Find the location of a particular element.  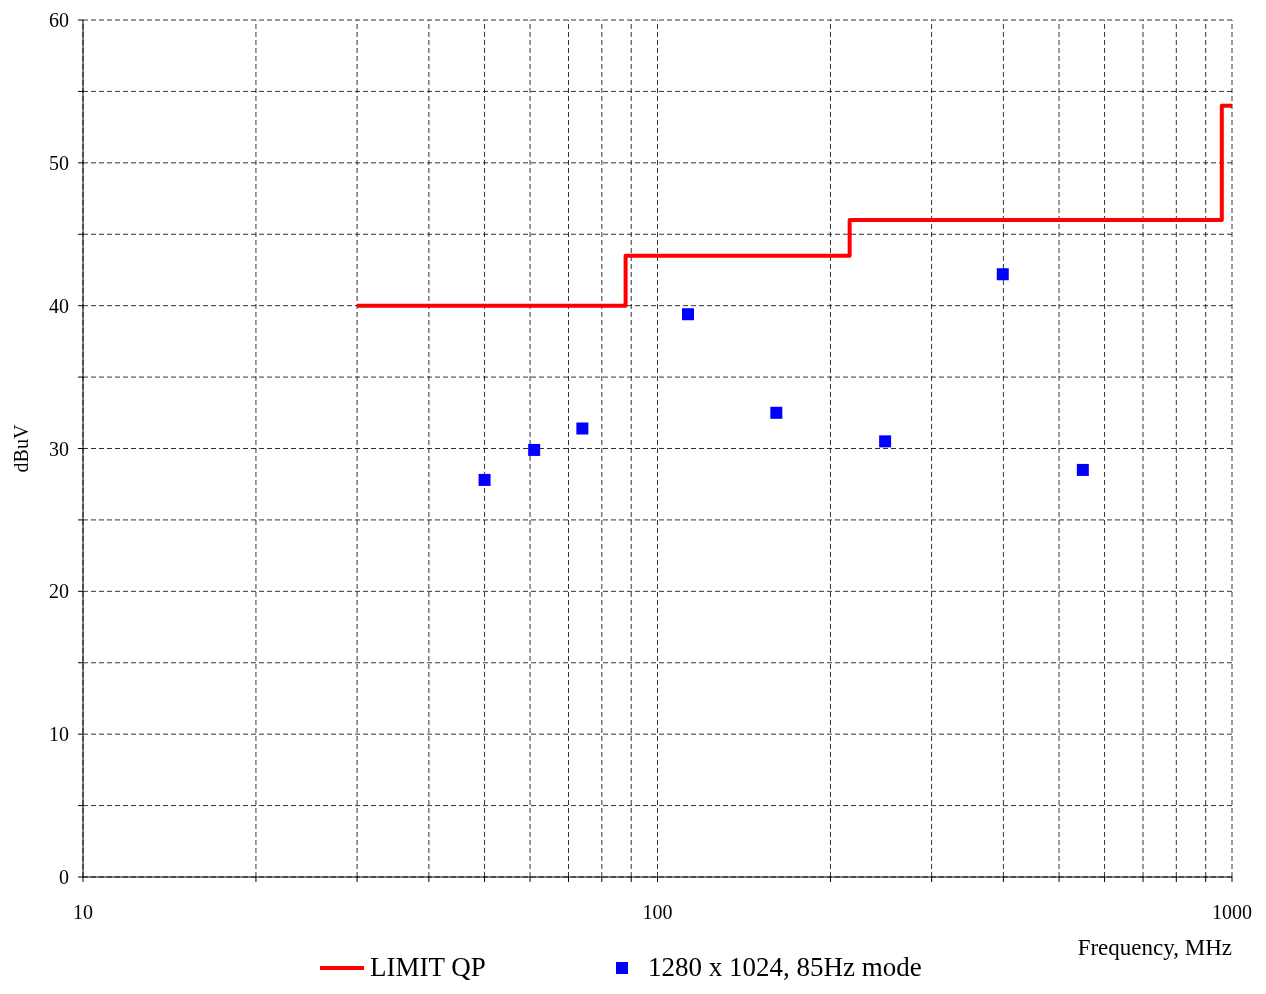

x-tick-label: 100 is located at coordinates (657, 912).